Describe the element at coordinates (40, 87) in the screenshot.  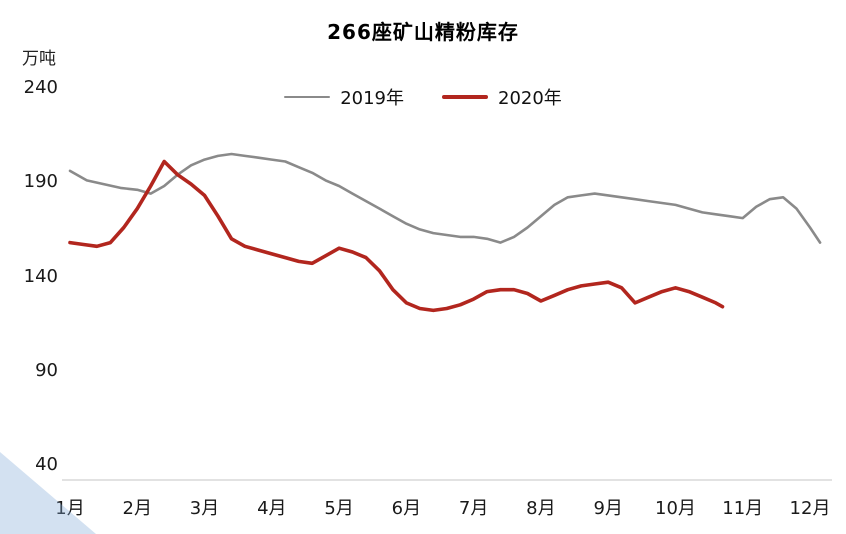
I see `y-tick-label: 240` at that location.